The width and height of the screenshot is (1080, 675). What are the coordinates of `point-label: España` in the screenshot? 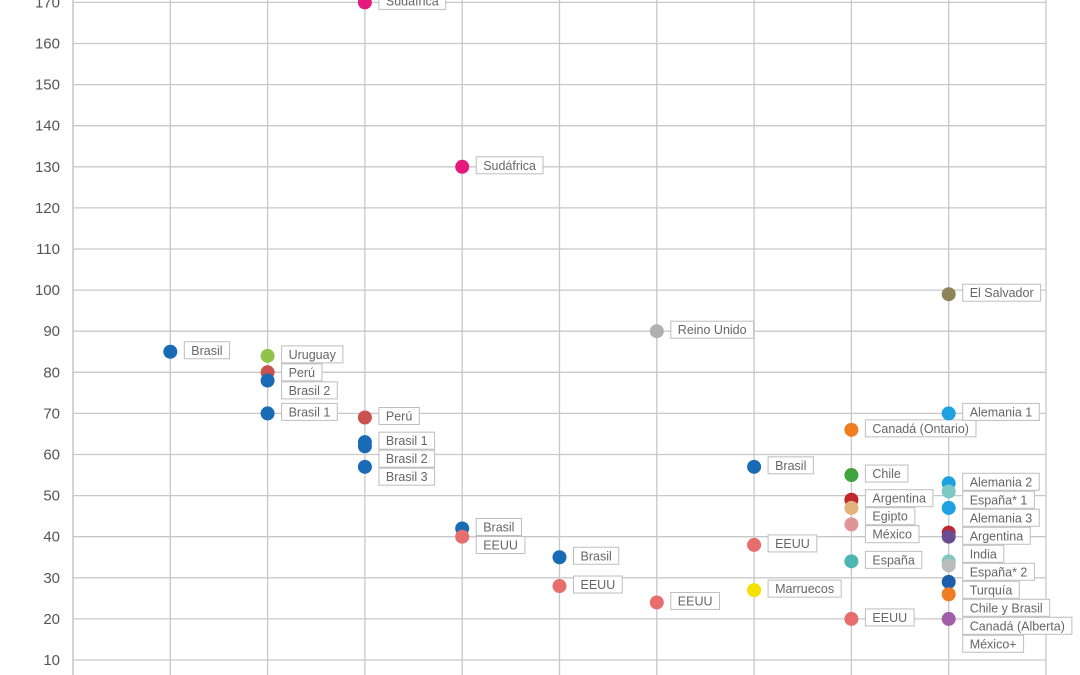 It's located at (893, 560).